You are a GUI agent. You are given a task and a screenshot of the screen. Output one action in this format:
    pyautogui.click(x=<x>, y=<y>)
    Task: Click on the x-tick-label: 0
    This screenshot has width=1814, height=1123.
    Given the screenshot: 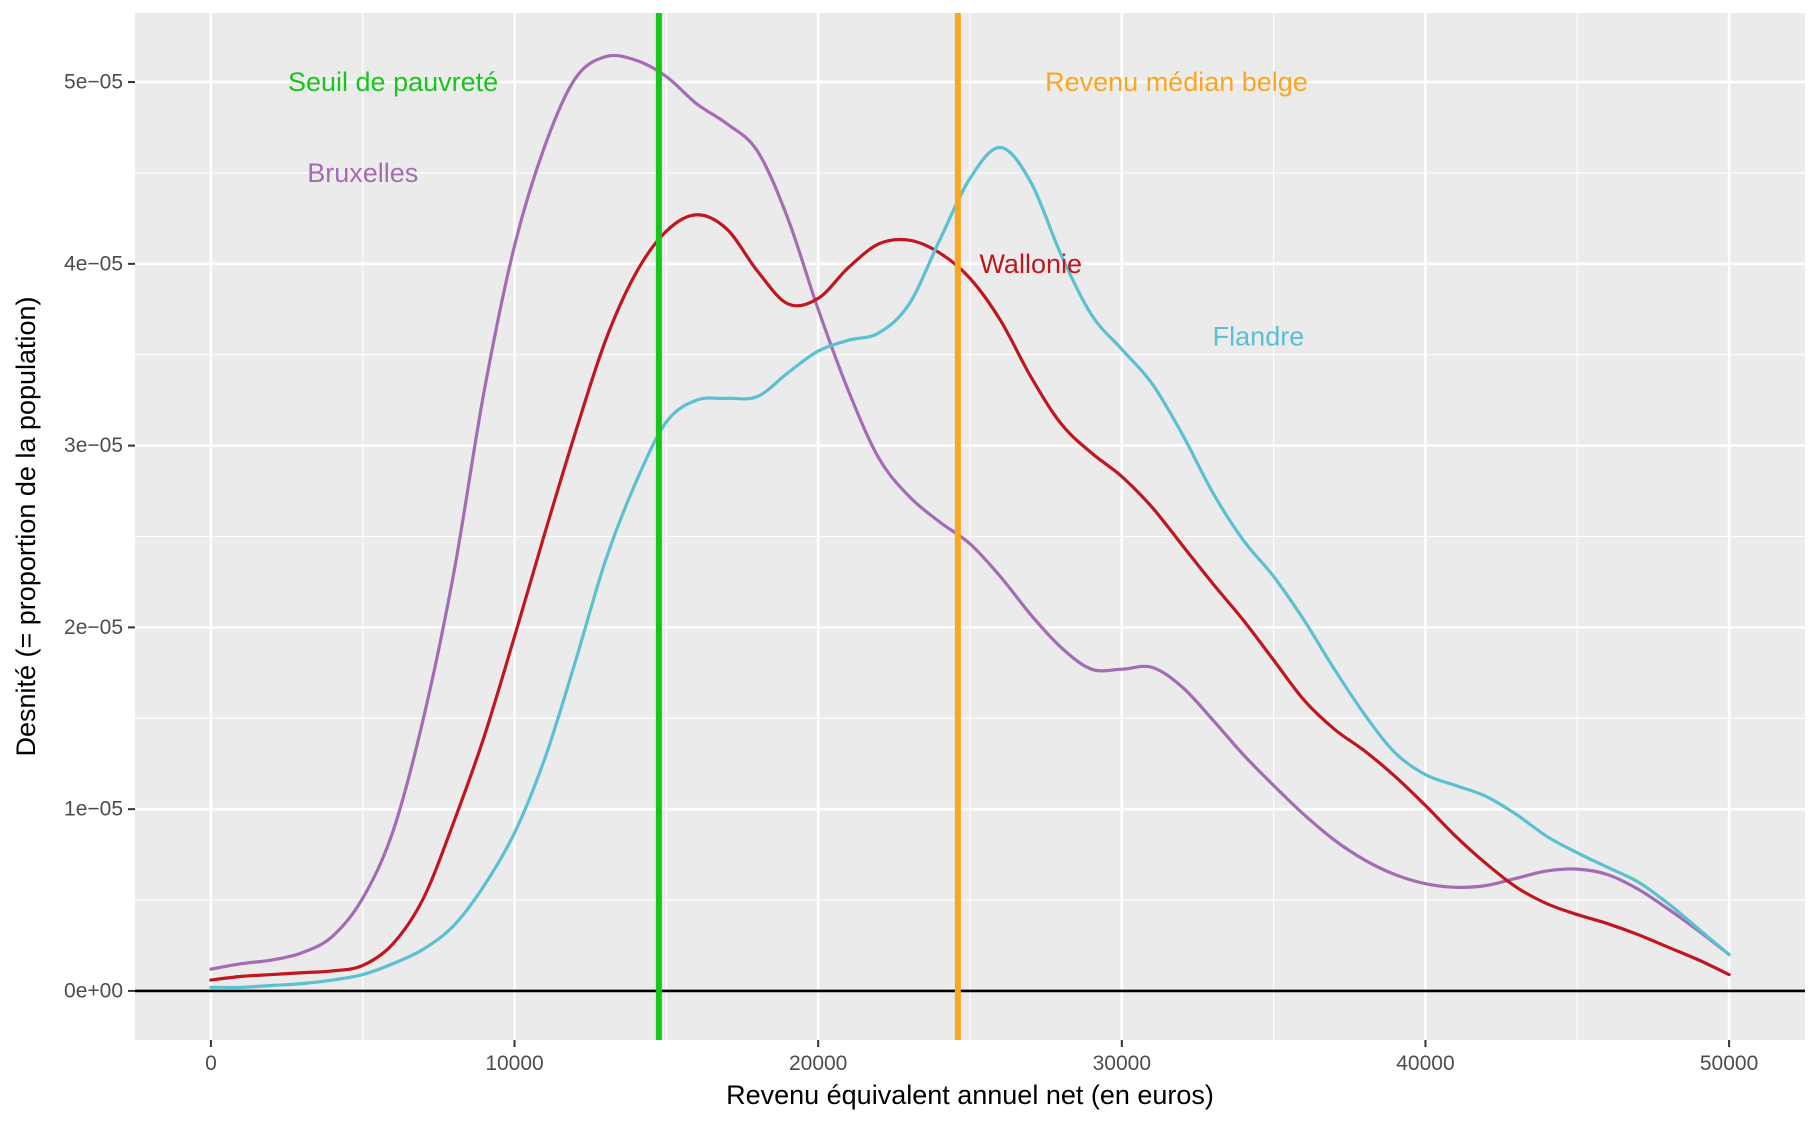 What is the action you would take?
    pyautogui.click(x=211, y=1063)
    